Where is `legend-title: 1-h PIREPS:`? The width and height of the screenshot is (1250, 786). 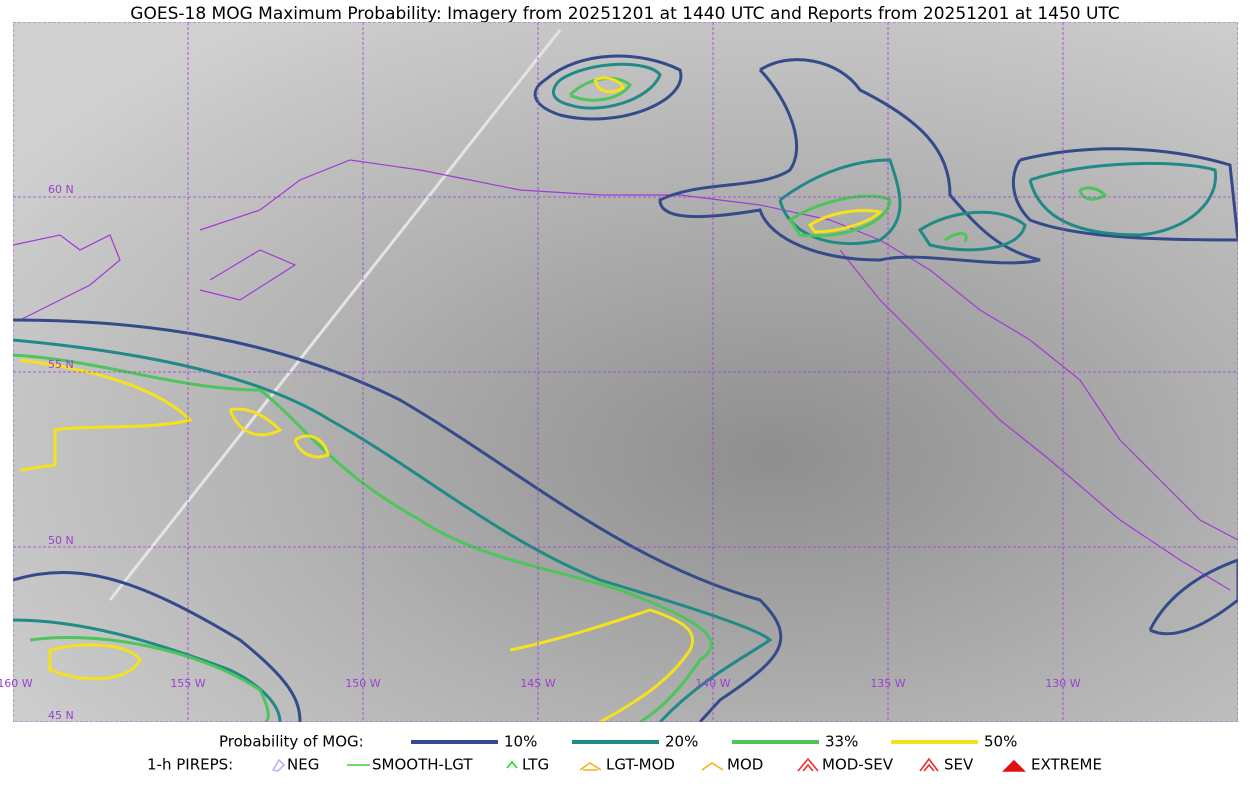 legend-title: 1-h PIREPS: is located at coordinates (190, 765).